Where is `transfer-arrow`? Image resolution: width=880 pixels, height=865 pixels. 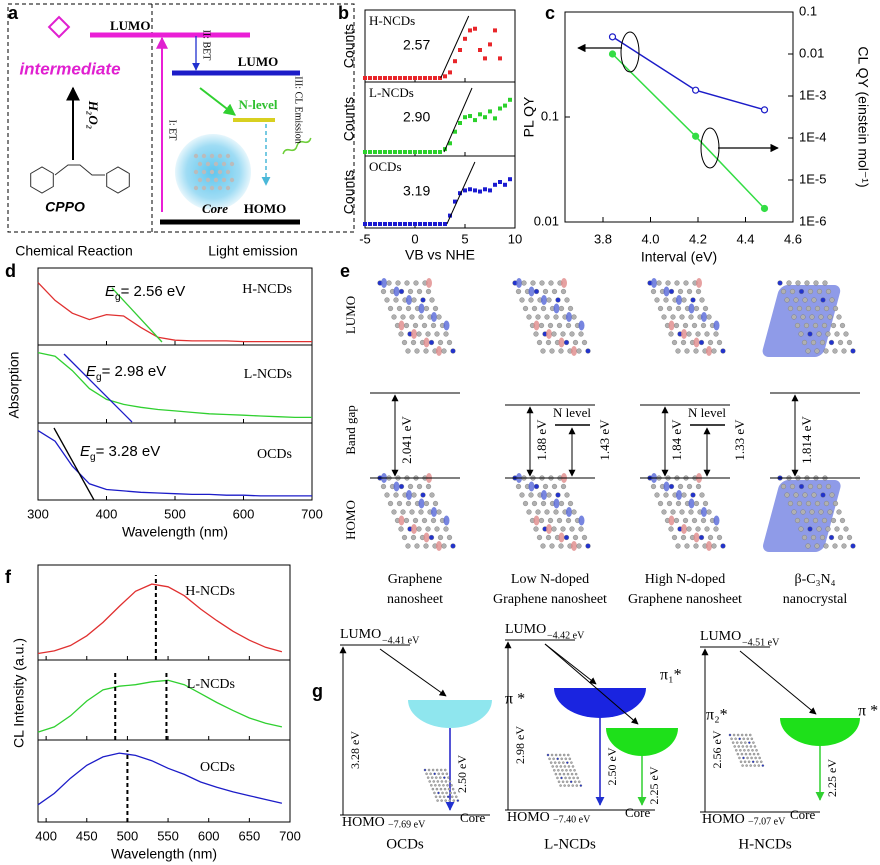 transfer-arrow is located at coordinates (778, 682).